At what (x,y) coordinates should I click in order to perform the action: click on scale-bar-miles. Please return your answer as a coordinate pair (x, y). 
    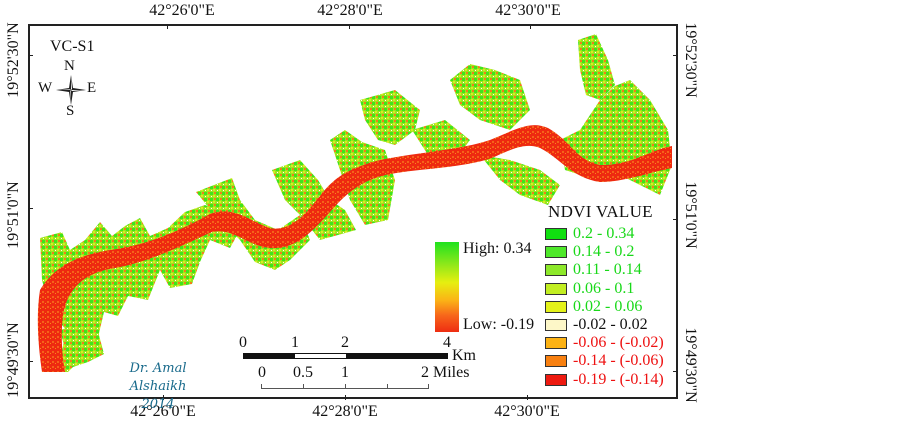
    Looking at the image, I should click on (344, 388).